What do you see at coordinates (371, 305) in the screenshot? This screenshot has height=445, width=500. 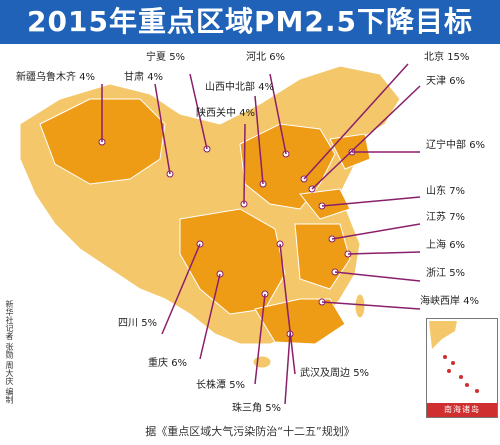 I see `leader-fujian` at bounding box center [371, 305].